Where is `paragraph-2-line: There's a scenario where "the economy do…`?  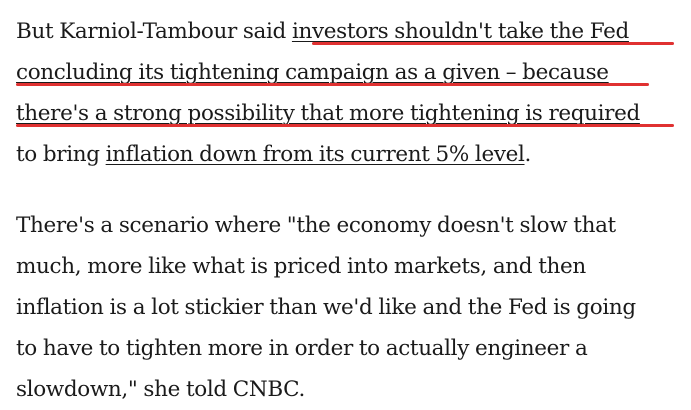
paragraph-2-line: There's a scenario where "the economy do… is located at coordinates (316, 225).